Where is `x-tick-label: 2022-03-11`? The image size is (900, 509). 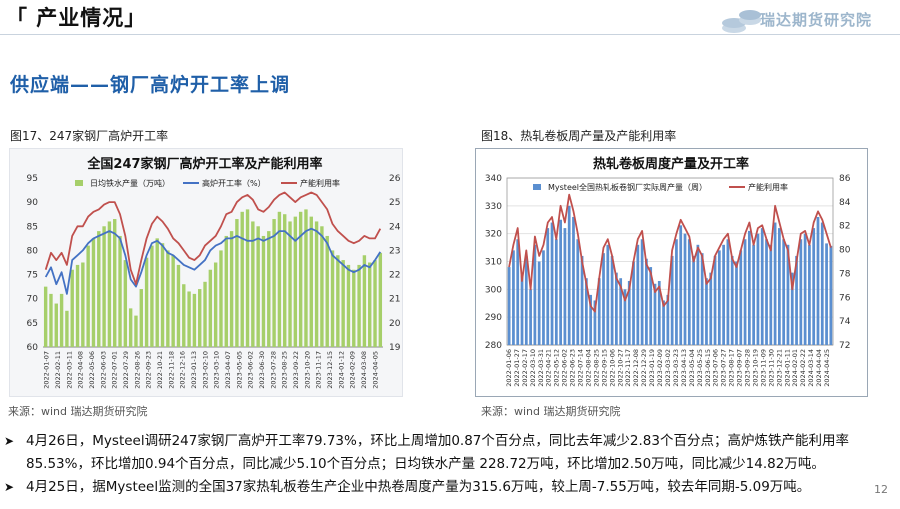
x-tick-label: 2022-03-11 is located at coordinates (69, 370).